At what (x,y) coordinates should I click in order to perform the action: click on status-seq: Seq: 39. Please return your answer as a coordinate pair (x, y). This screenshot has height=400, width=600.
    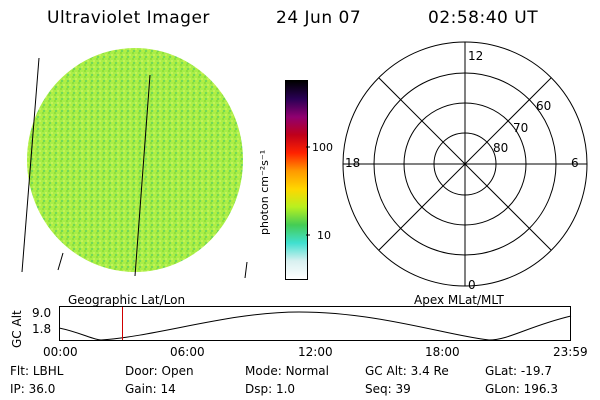
    Looking at the image, I should click on (388, 389).